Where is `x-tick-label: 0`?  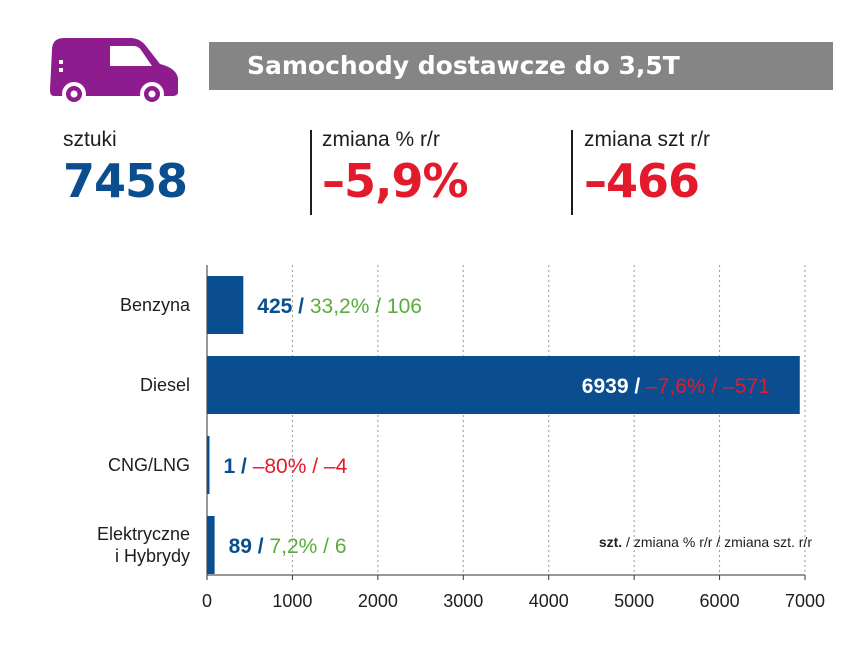
x-tick-label: 0 is located at coordinates (207, 601).